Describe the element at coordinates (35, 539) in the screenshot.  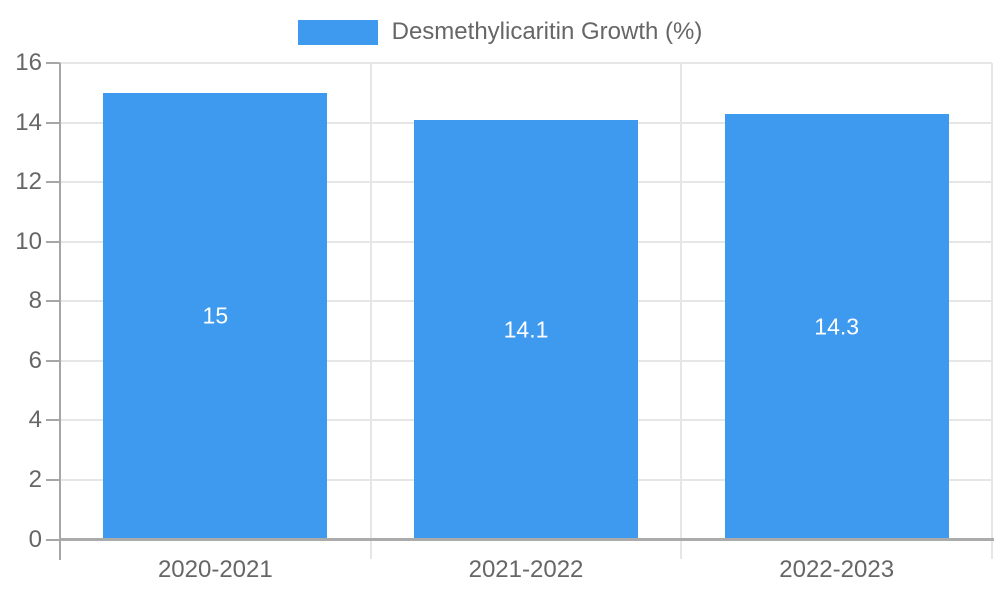
I see `y-axis-label: 0` at that location.